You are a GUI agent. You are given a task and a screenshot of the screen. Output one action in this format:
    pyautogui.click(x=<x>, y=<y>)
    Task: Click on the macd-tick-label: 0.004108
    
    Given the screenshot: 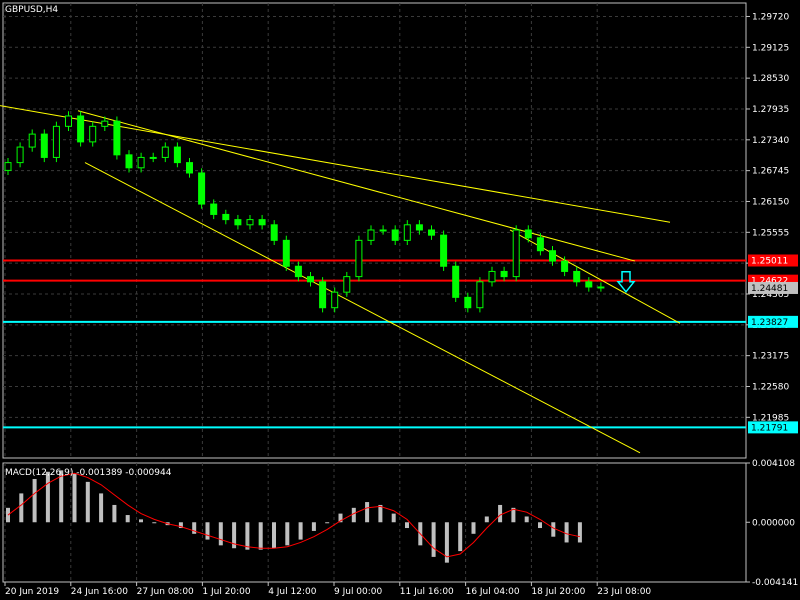 What is the action you would take?
    pyautogui.click(x=773, y=464)
    